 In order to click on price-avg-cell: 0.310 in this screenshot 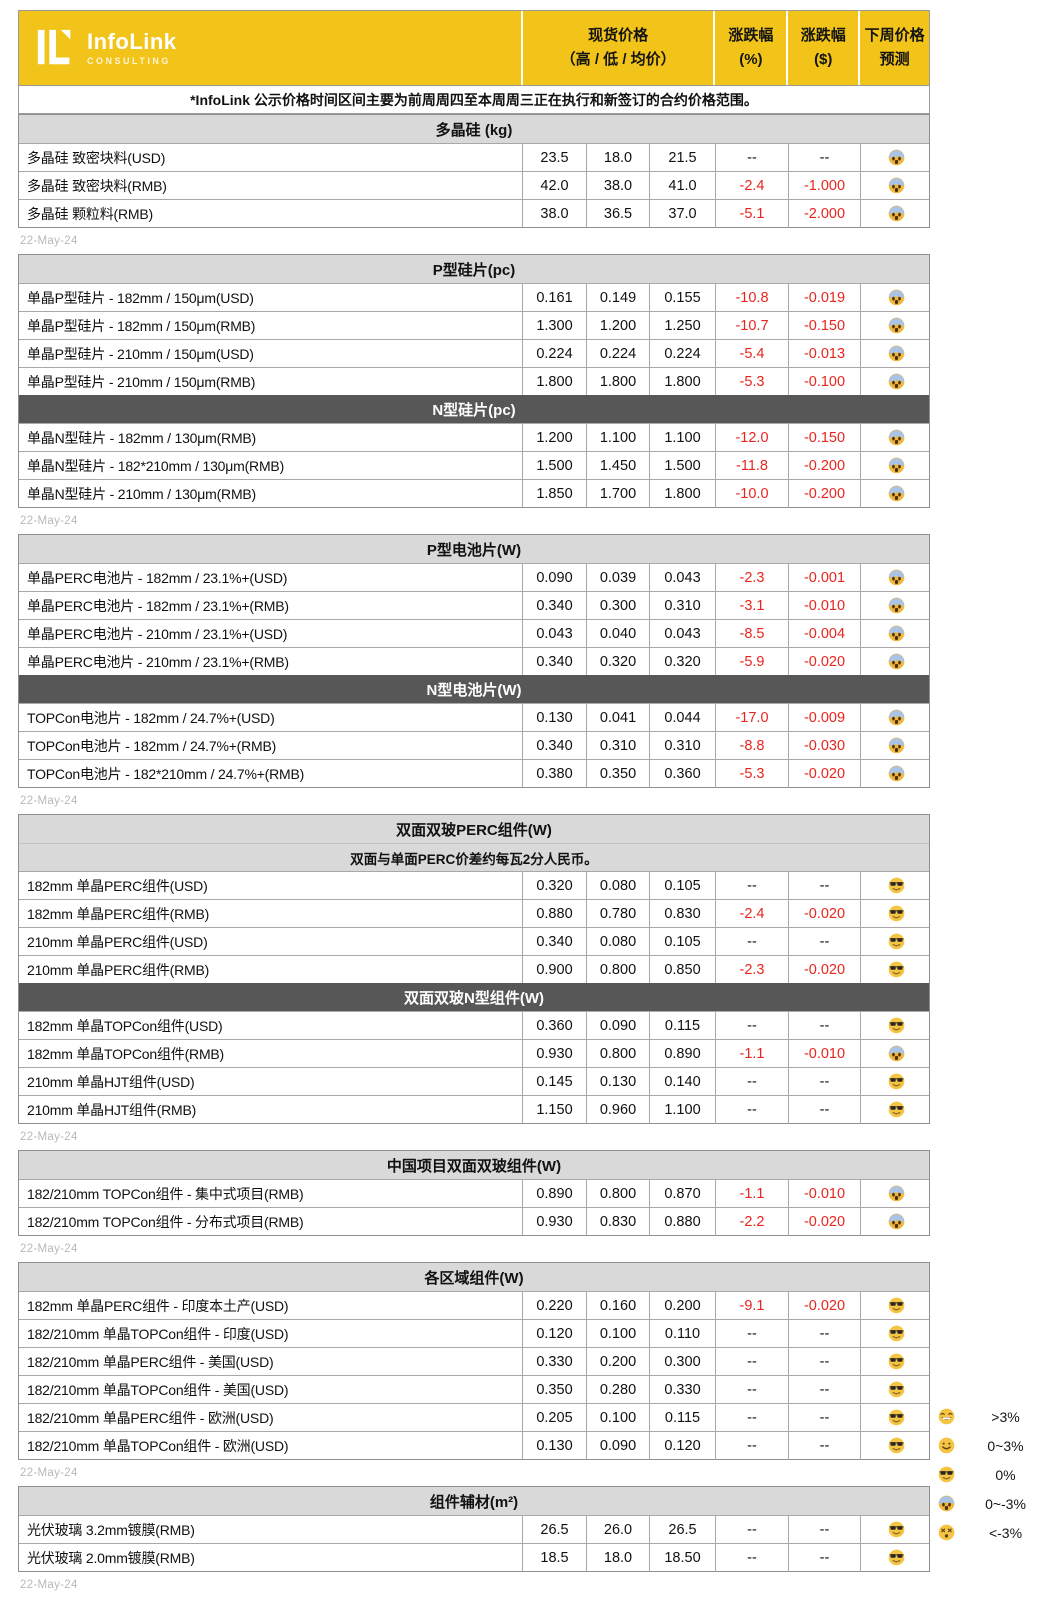, I will do `click(682, 745)`.